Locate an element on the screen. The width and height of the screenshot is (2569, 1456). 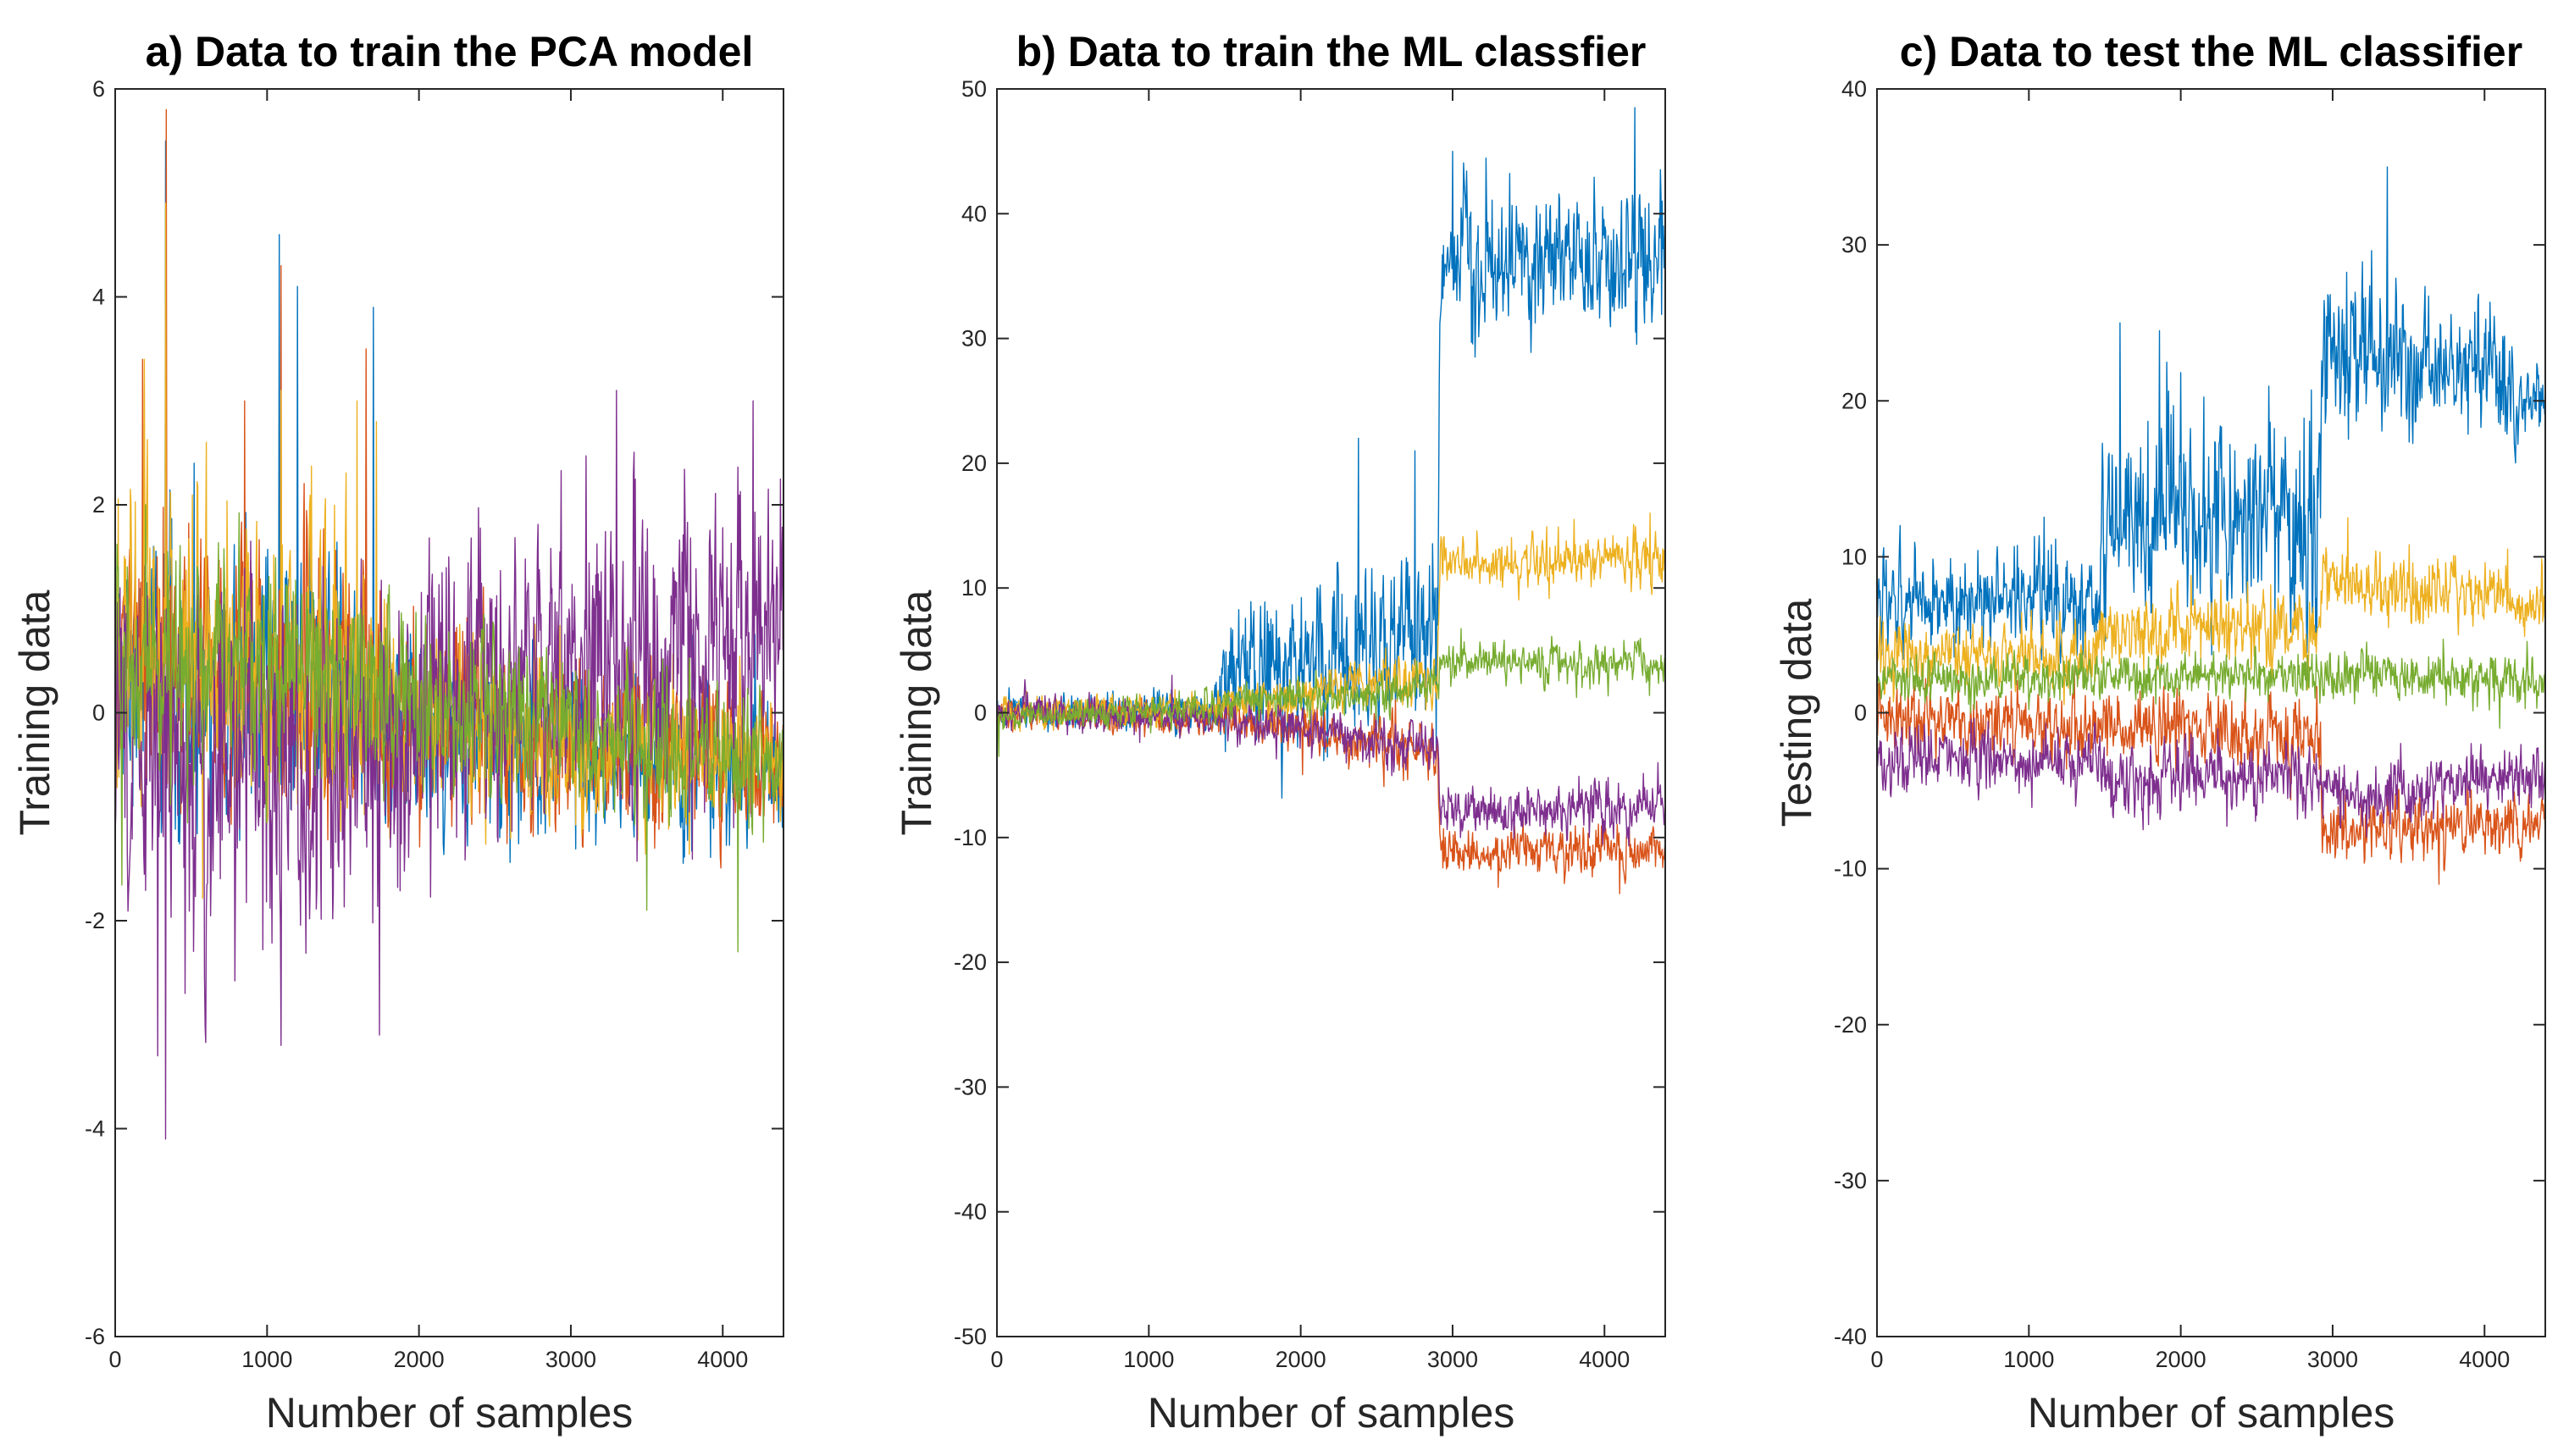
y-tick-label: -2 is located at coordinates (95, 920).